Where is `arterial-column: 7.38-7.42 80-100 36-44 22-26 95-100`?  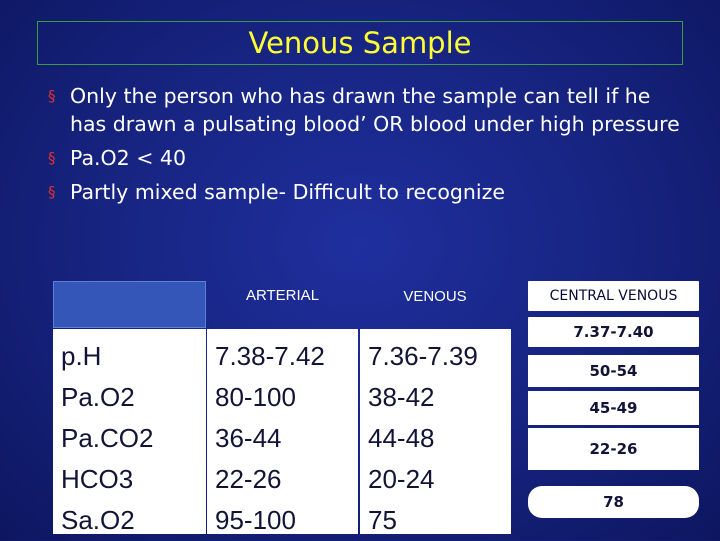 arterial-column: 7.38-7.42 80-100 36-44 22-26 95-100 is located at coordinates (282, 432).